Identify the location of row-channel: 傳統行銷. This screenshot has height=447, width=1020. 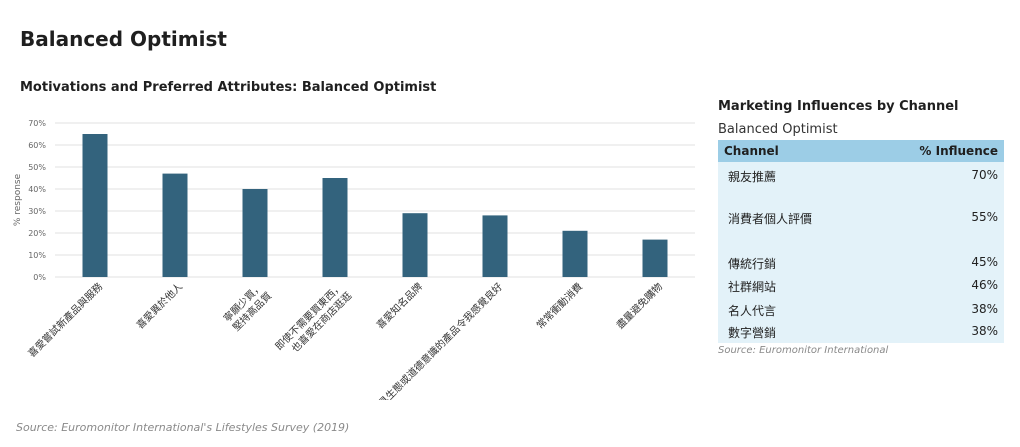
(752, 264).